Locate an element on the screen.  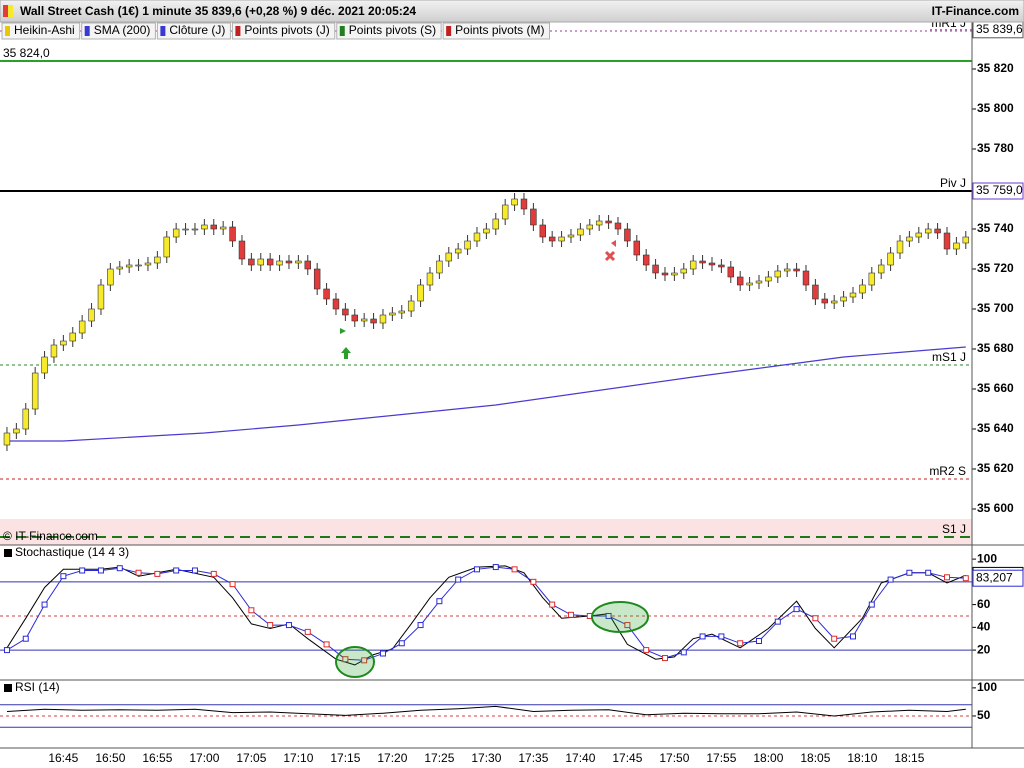
value-tag is located at coordinates (998, 578).